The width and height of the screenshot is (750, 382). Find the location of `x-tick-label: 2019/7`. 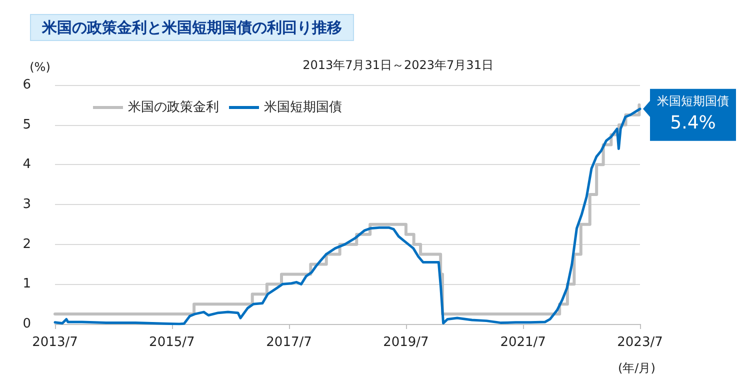

x-tick-label: 2019/7 is located at coordinates (406, 342).